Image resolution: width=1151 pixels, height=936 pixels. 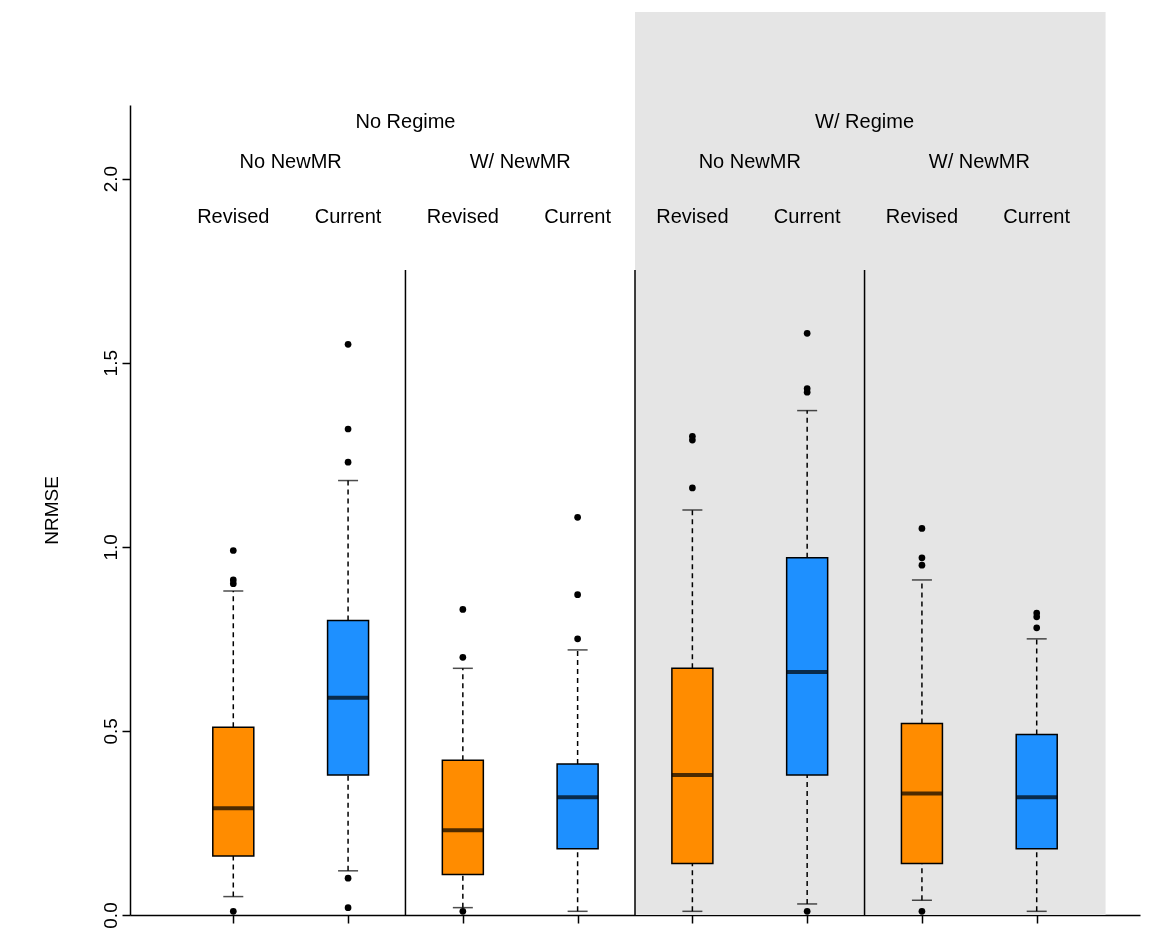 What do you see at coordinates (51, 510) in the screenshot?
I see `y-axis-title: NRMSE` at bounding box center [51, 510].